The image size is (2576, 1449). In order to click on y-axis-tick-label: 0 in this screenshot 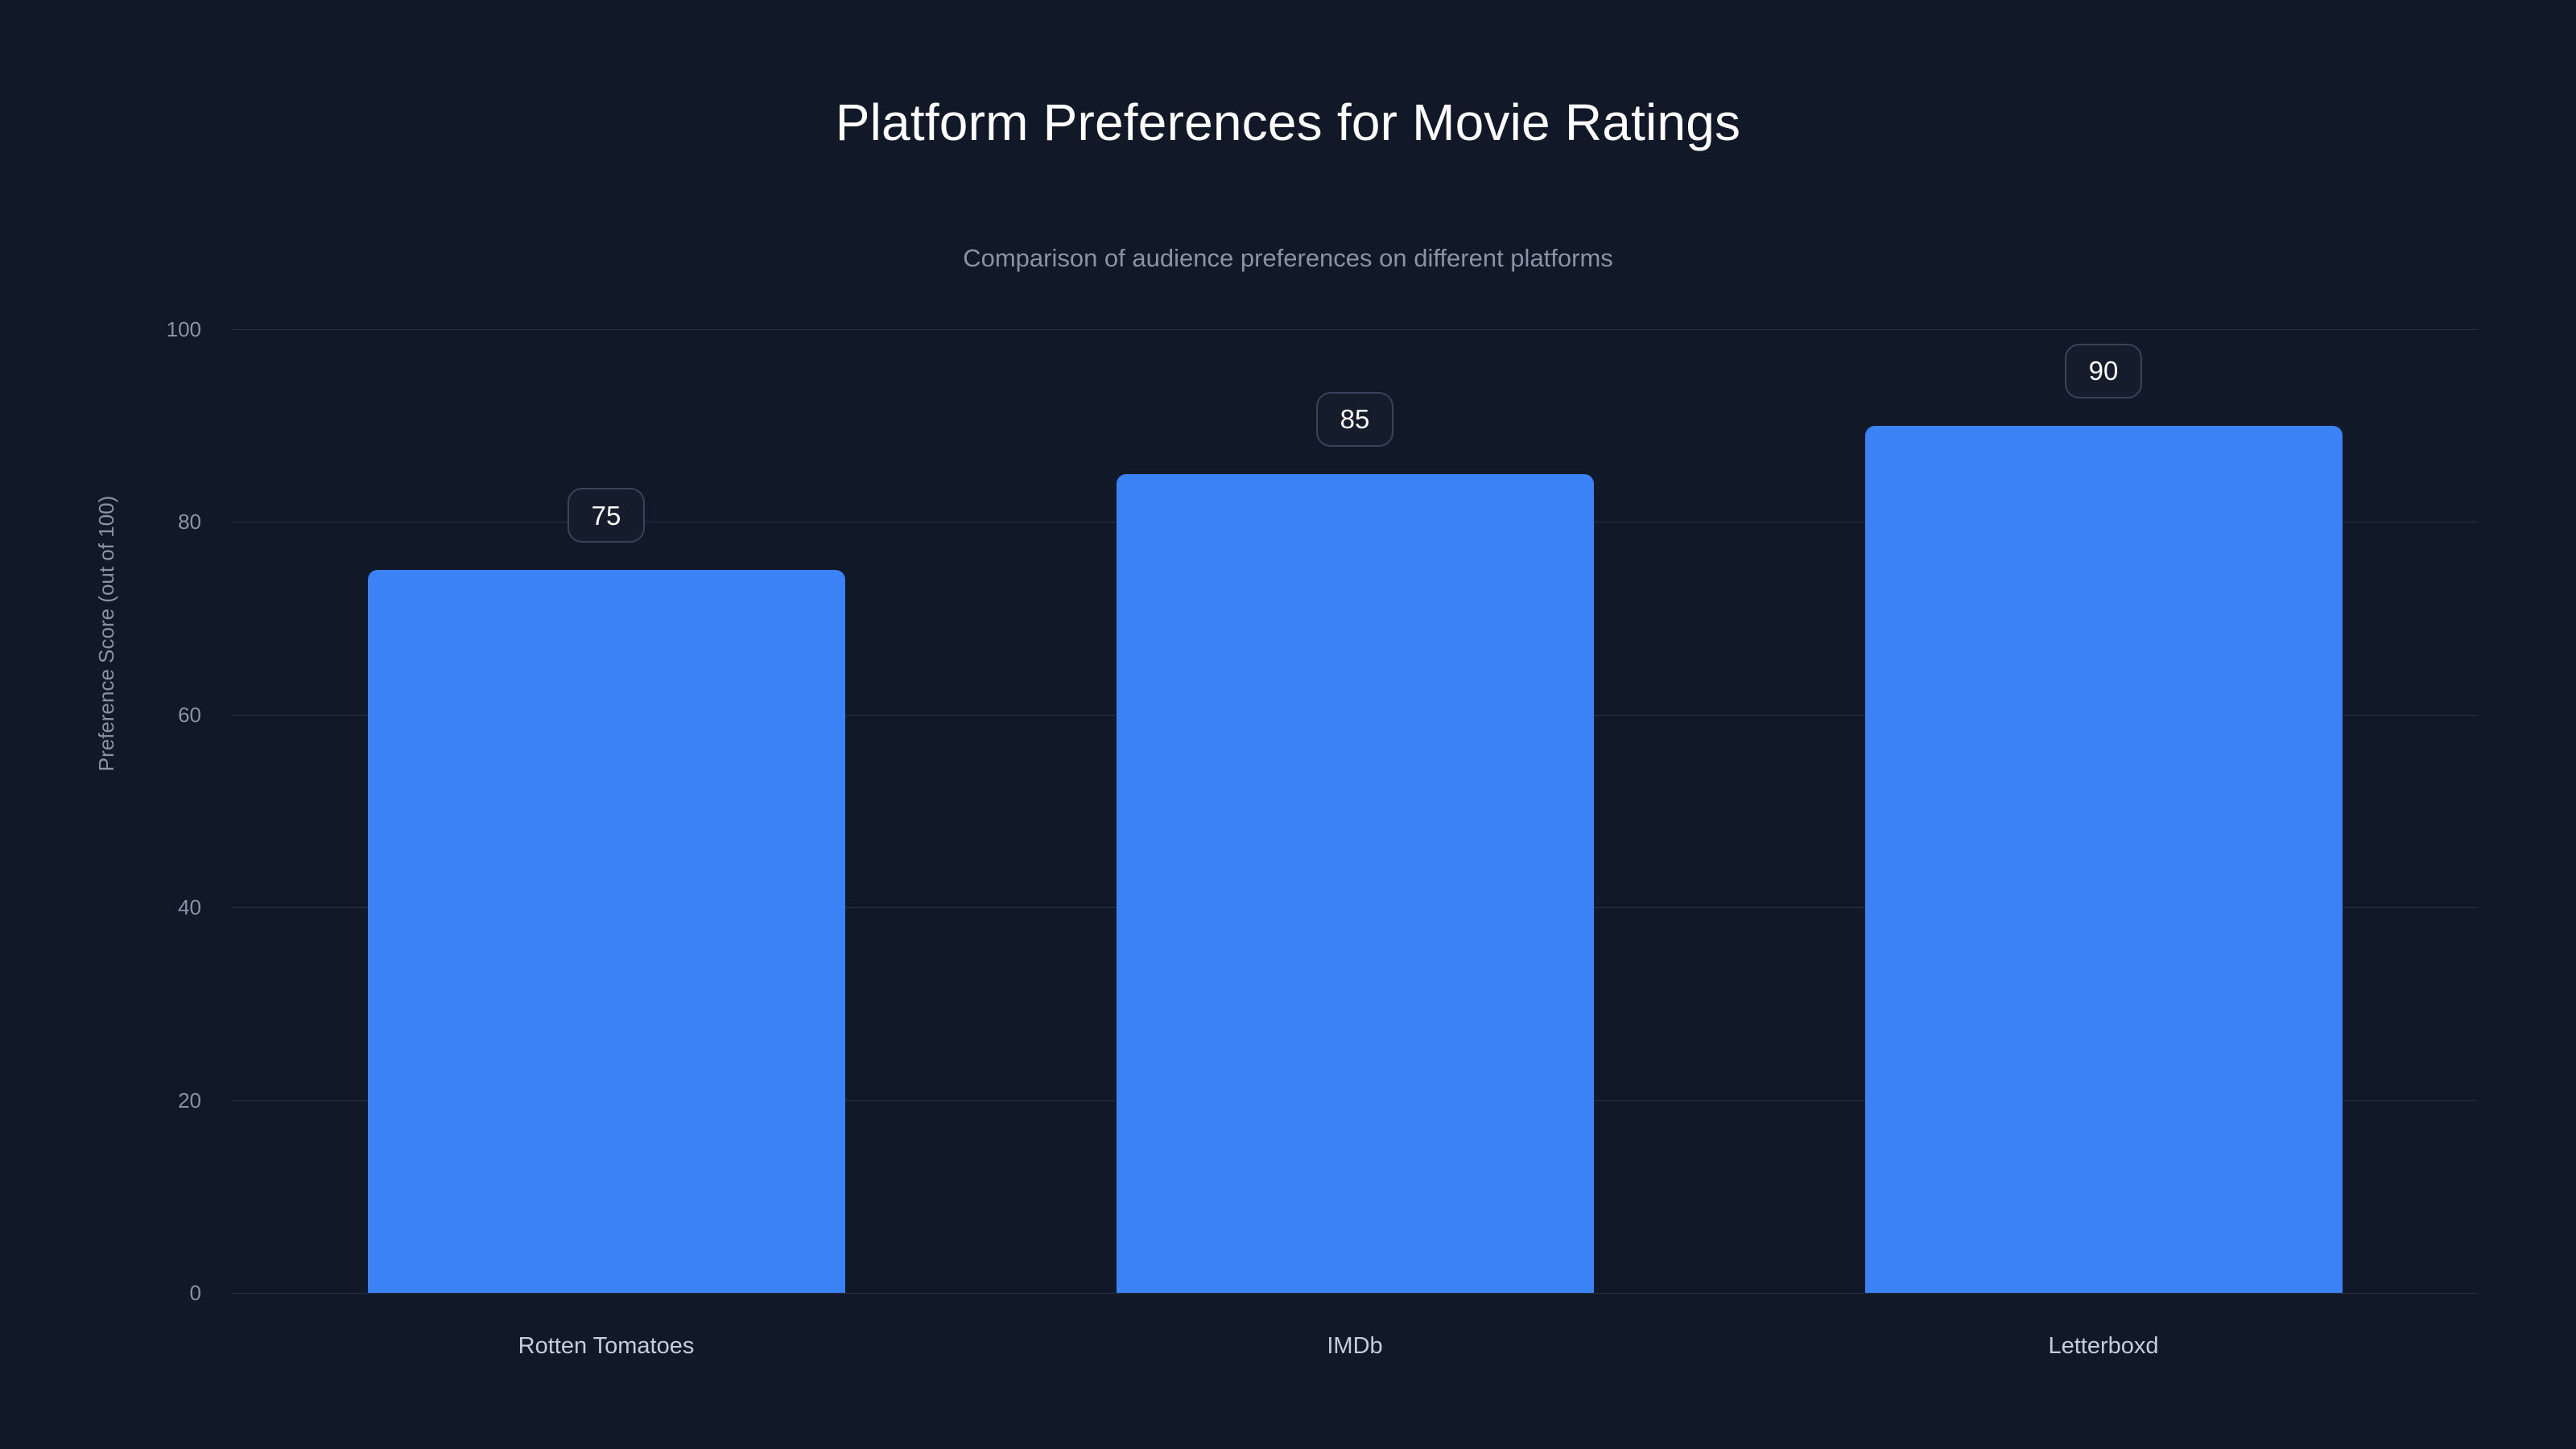, I will do `click(195, 1293)`.